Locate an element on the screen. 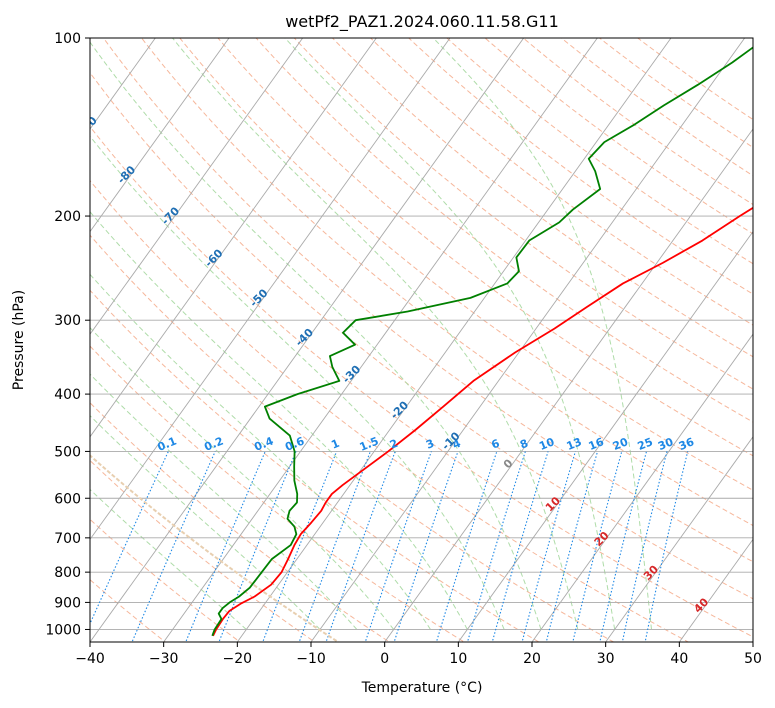 This screenshot has height=708, width=775. isotherm-label: -40 is located at coordinates (304, 337).